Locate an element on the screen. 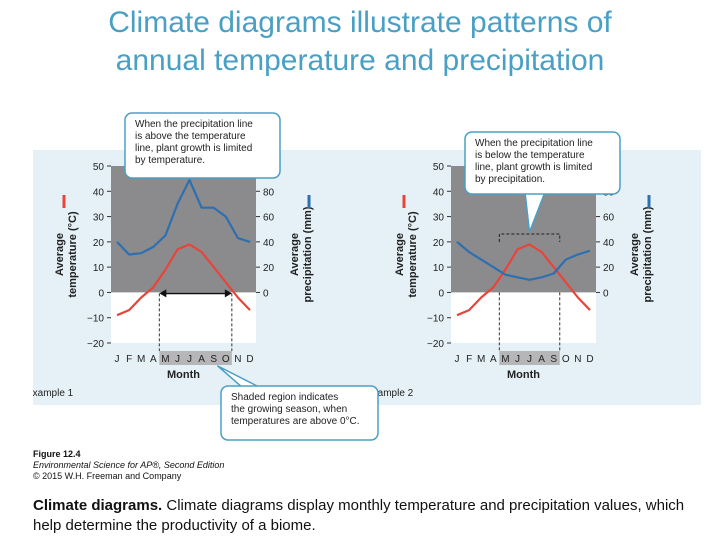 This screenshot has height=540, width=720. figure-copyright: © 2015 W.H. Freeman and Company is located at coordinates (107, 476).